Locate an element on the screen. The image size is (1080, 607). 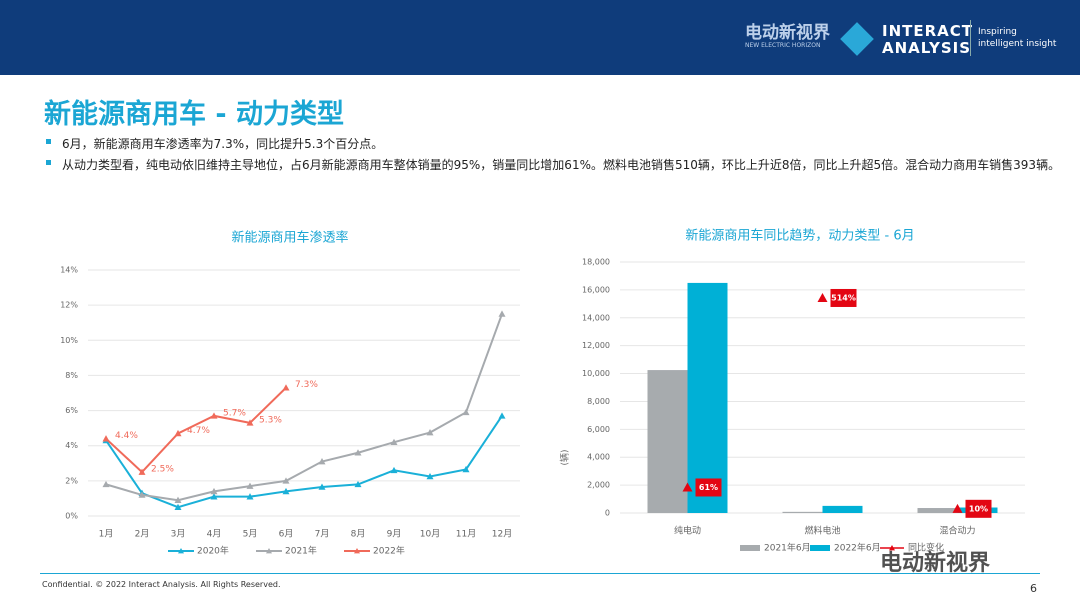
data-label: 5.3% is located at coordinates (270, 420).